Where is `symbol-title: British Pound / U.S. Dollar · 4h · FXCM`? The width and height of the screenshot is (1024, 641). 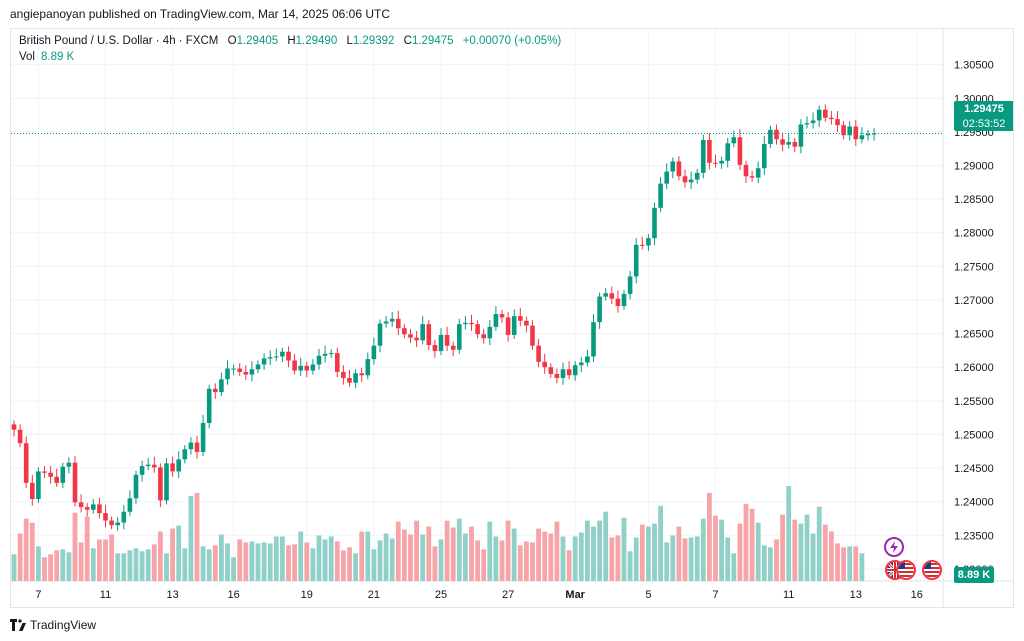 symbol-title: British Pound / U.S. Dollar · 4h · FXCM is located at coordinates (119, 41).